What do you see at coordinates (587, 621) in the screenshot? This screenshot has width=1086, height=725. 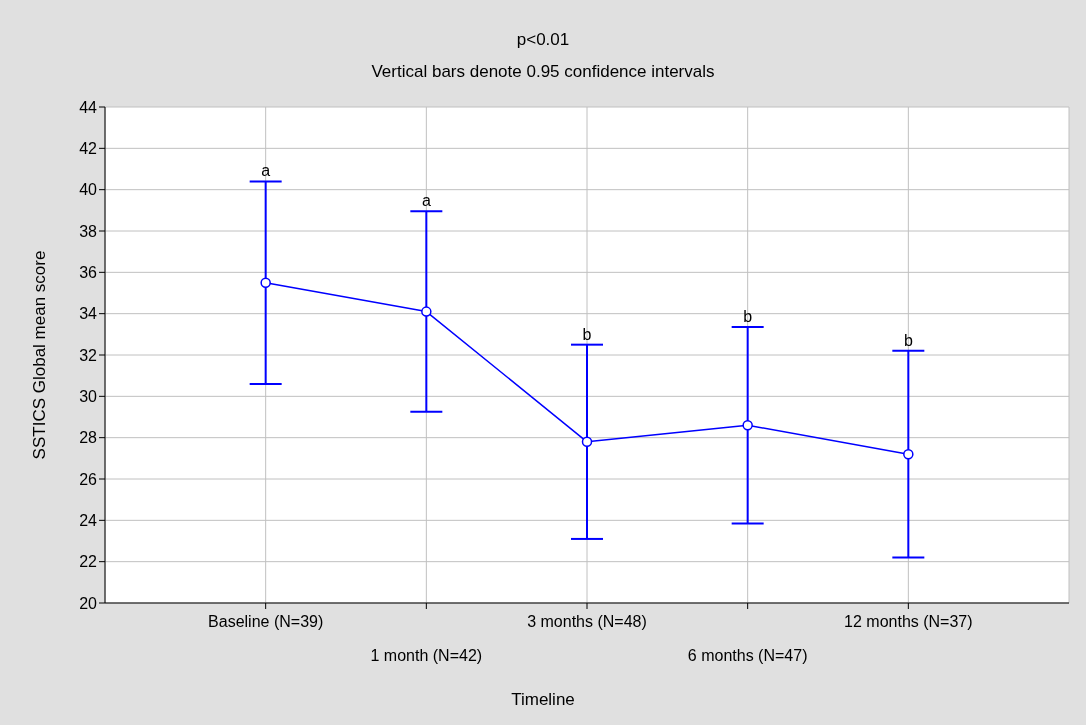 I see `x-tick-label: 3 months (N=48)` at bounding box center [587, 621].